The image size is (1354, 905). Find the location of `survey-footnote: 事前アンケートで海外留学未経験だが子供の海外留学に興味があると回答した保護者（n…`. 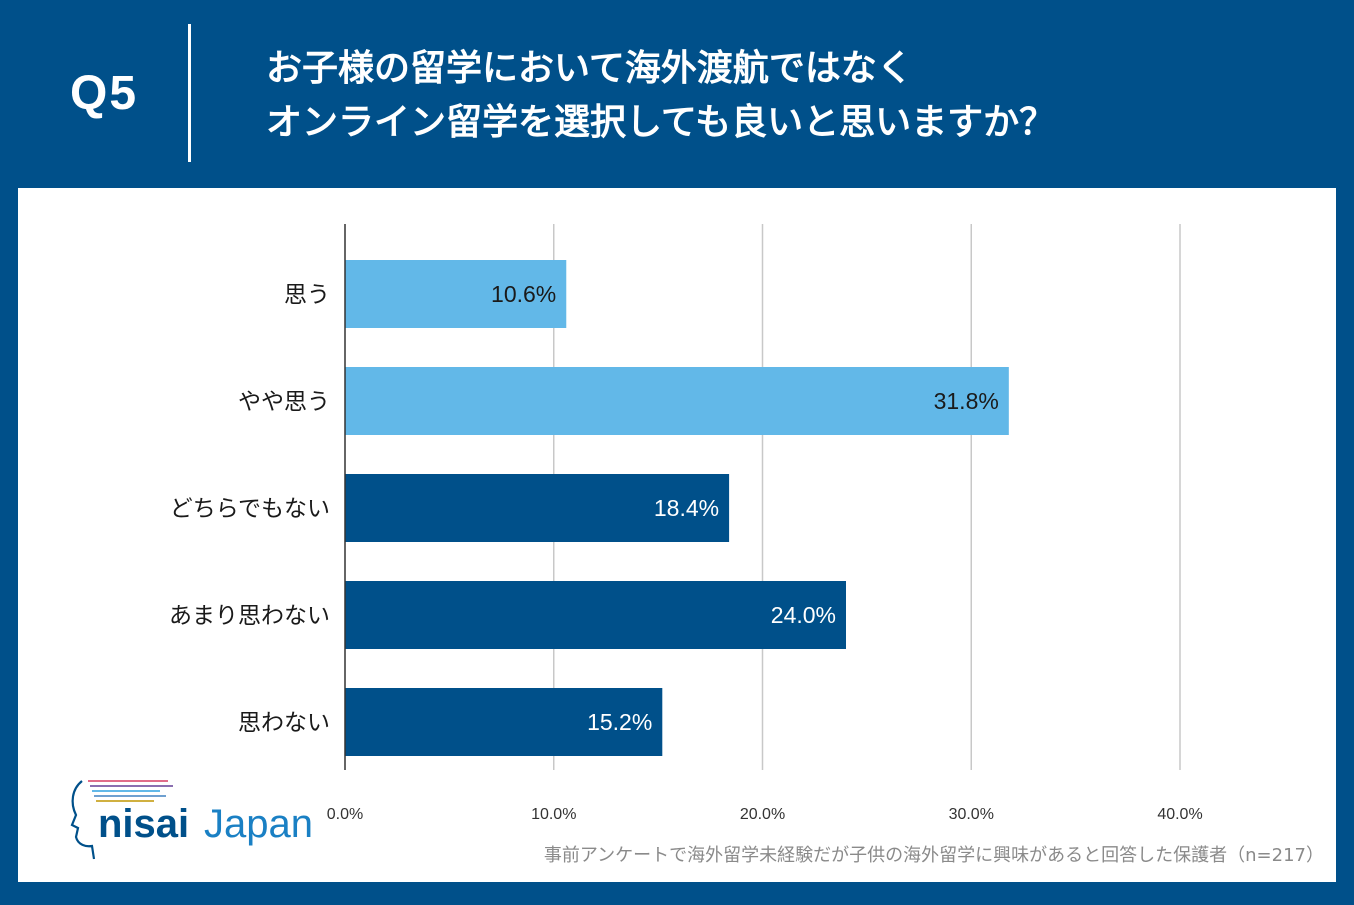

survey-footnote: 事前アンケートで海外留学未経験だが子供の海外留学に興味があると回答した保護者（n… is located at coordinates (933, 855).